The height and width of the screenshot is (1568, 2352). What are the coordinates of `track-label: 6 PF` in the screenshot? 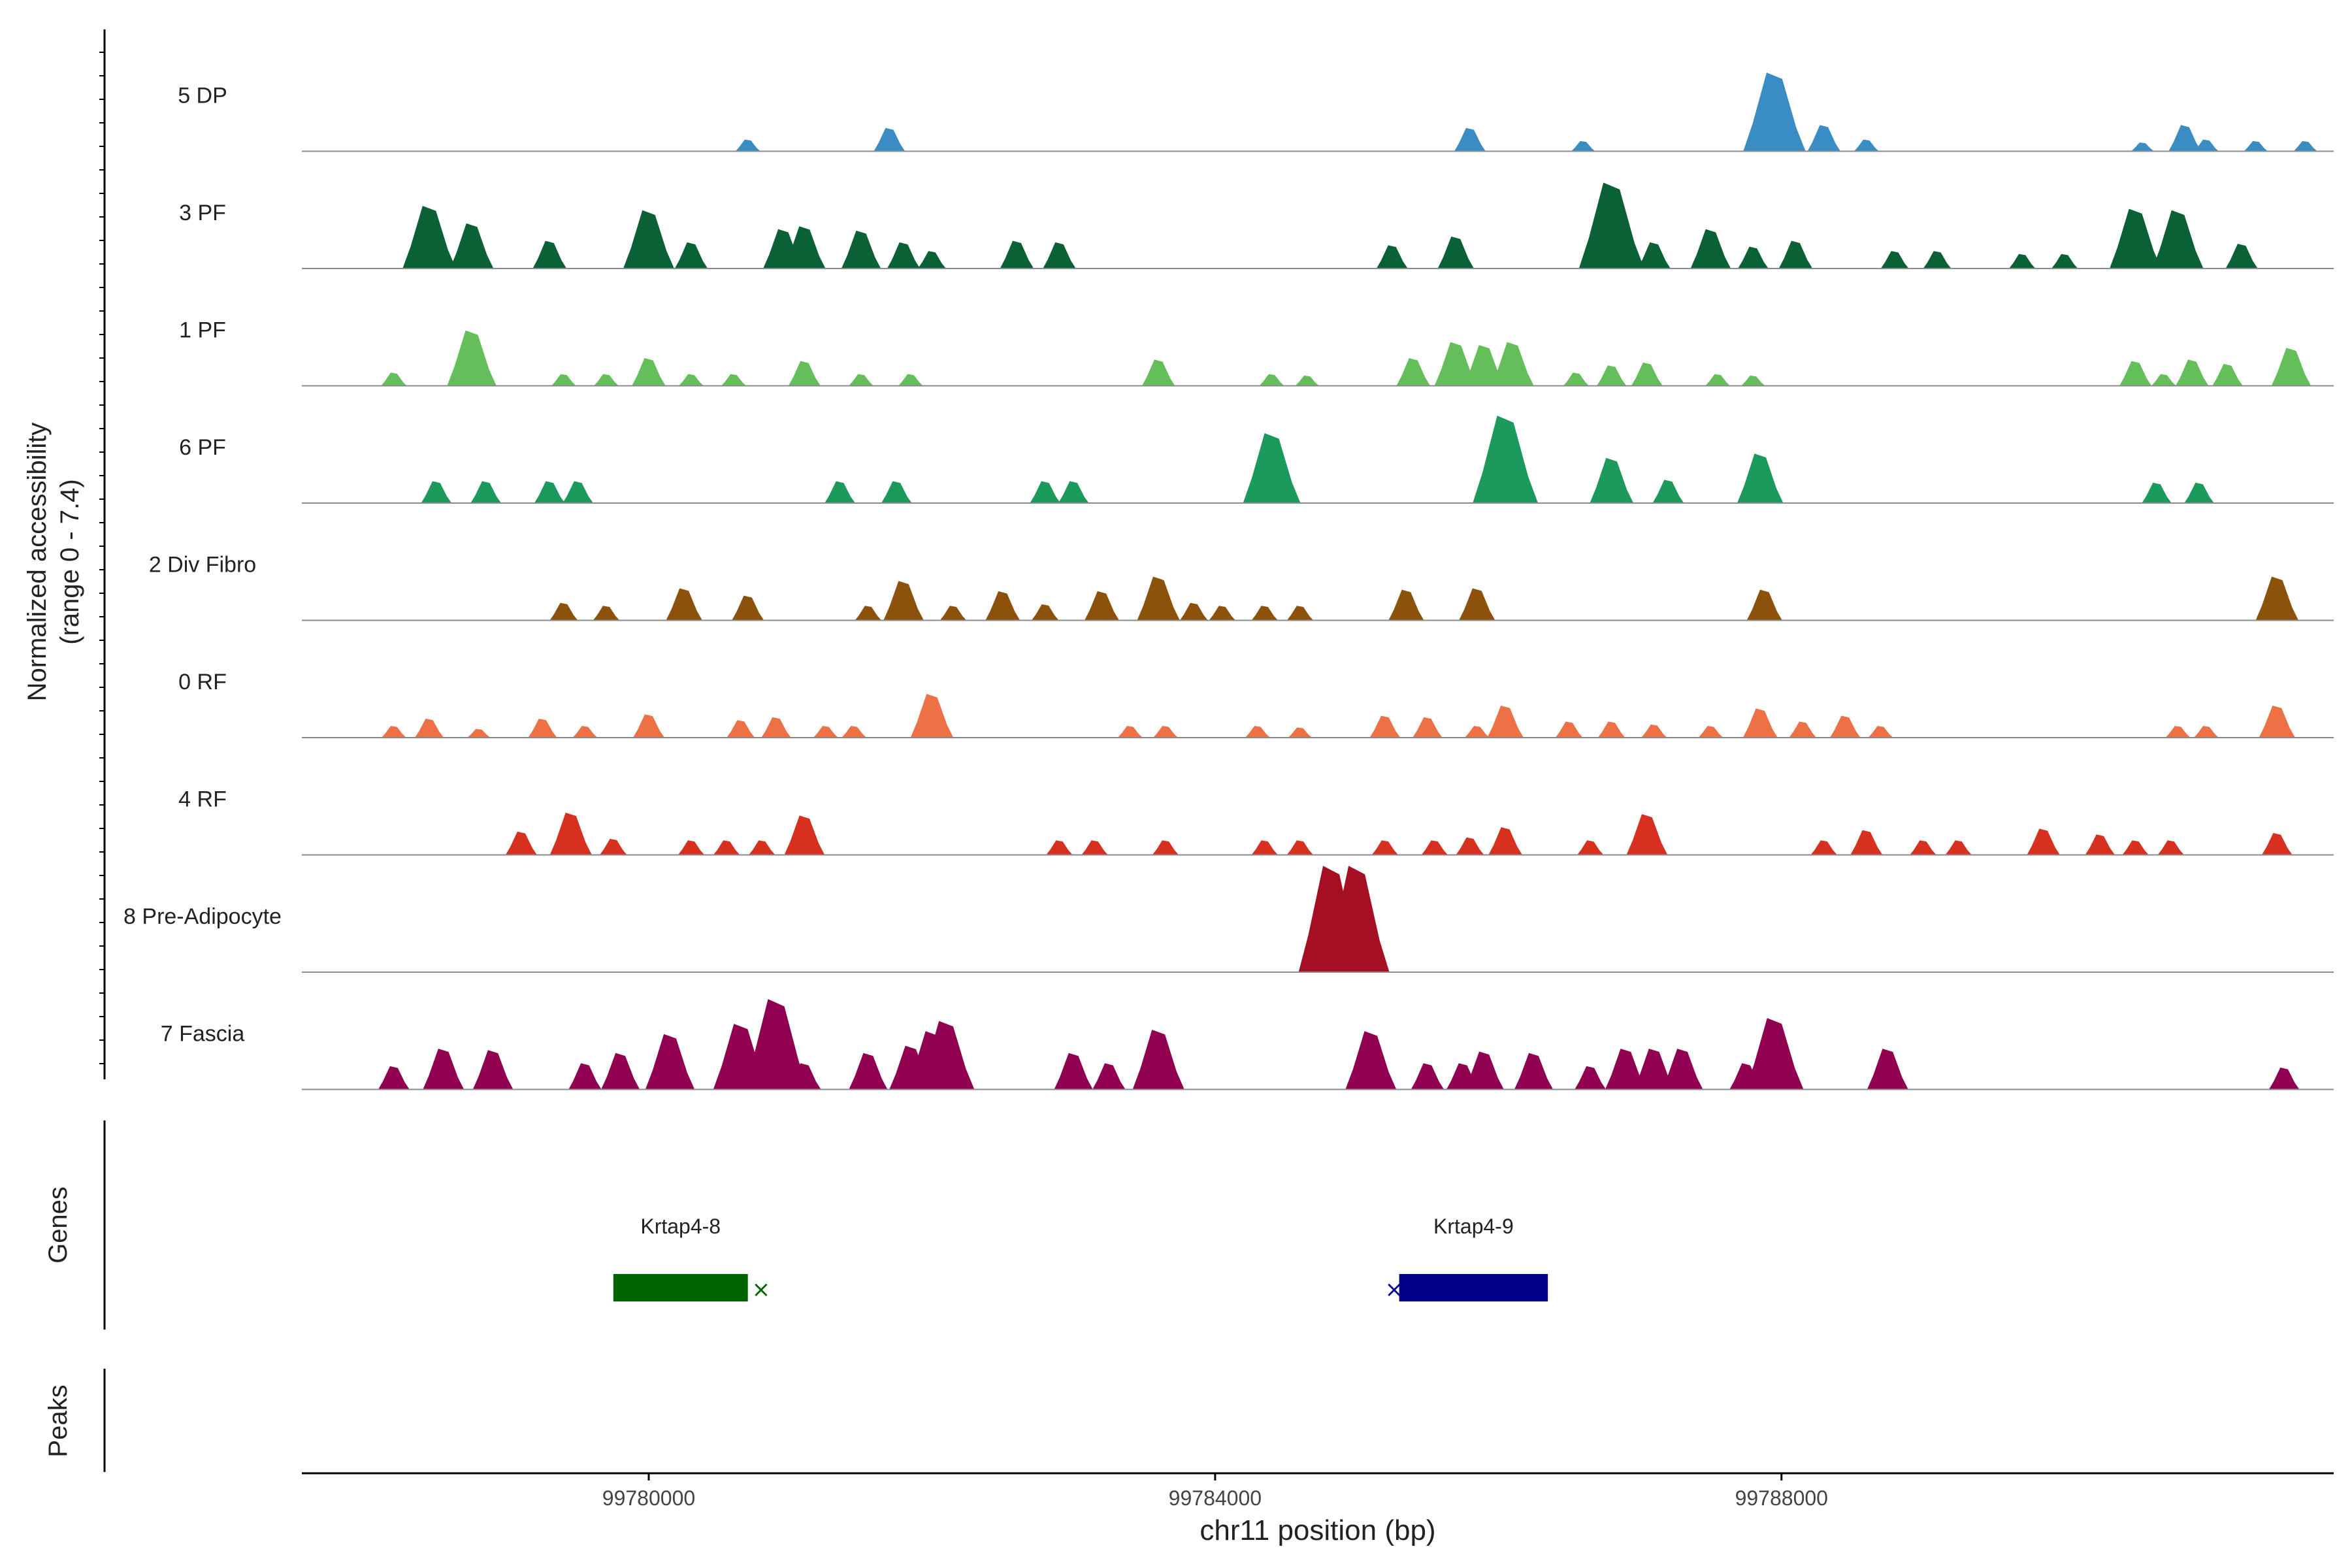 It's located at (202, 447).